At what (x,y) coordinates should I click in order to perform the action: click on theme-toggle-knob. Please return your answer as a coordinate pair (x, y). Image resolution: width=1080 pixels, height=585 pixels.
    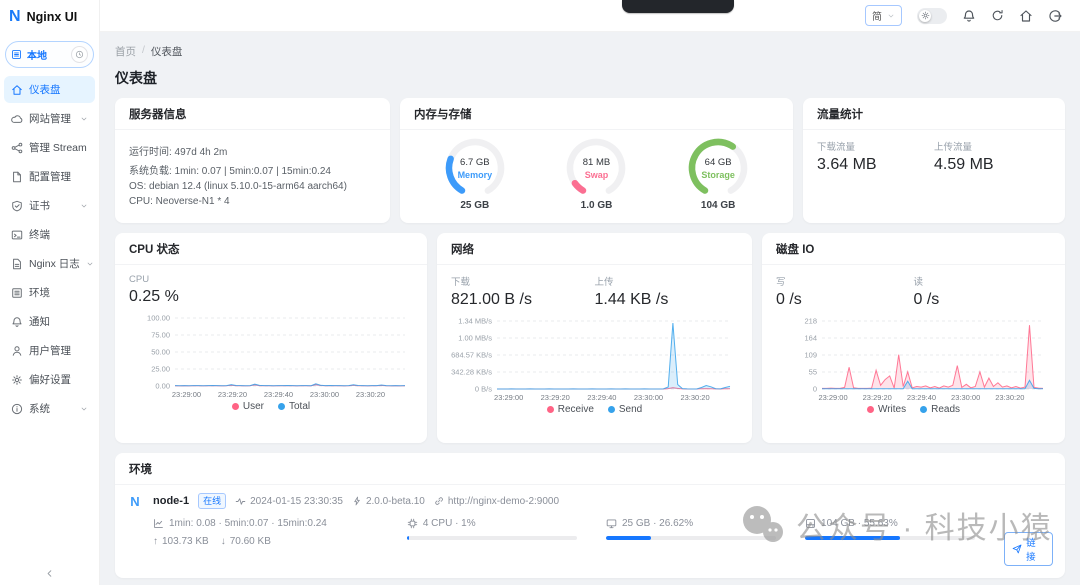
    Looking at the image, I should click on (925, 15).